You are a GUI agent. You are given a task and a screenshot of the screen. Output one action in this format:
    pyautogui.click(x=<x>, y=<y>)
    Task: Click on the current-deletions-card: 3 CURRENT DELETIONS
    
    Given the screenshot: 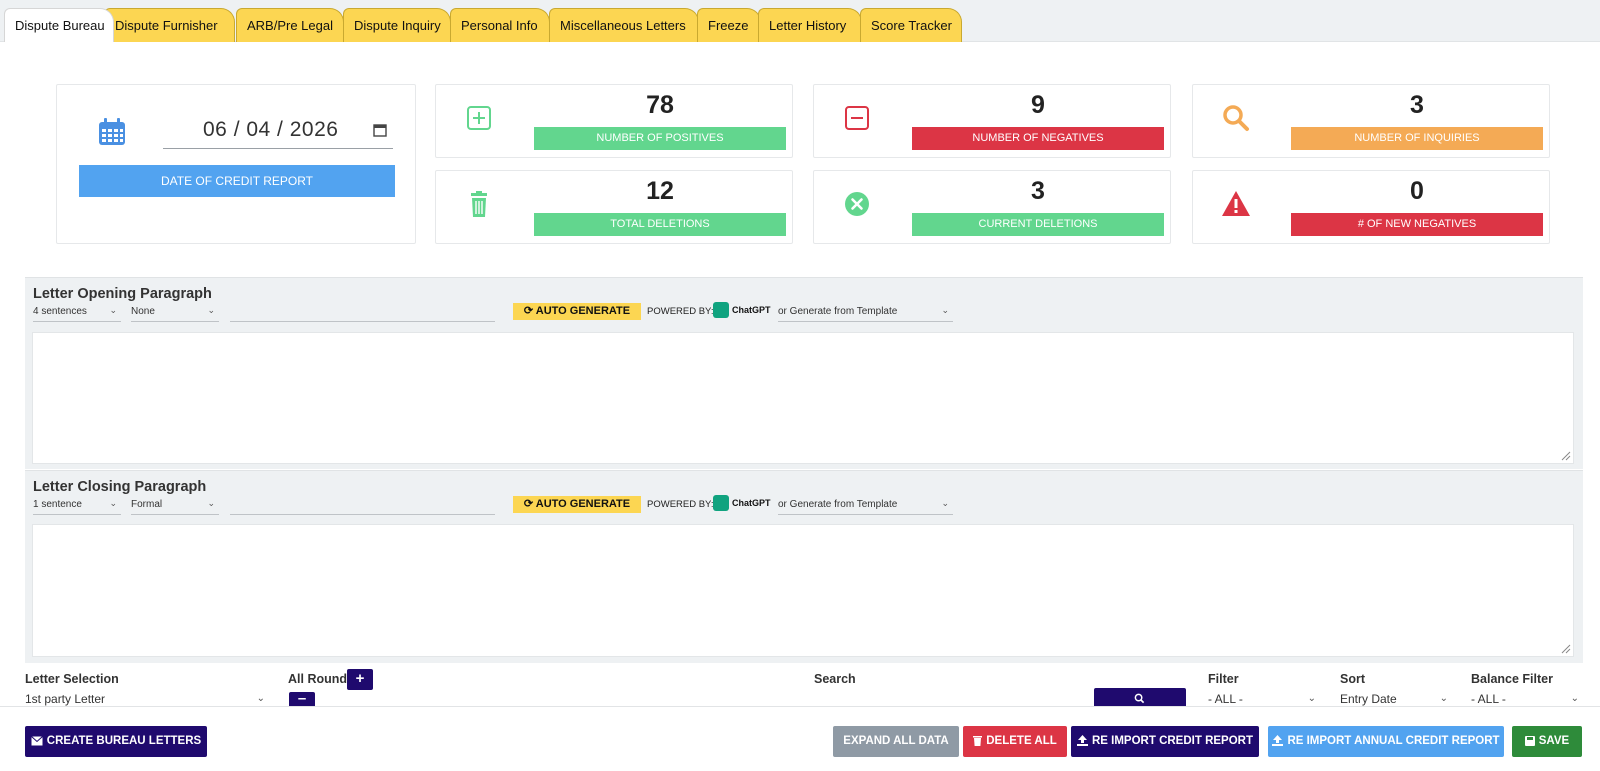 What is the action you would take?
    pyautogui.click(x=992, y=207)
    